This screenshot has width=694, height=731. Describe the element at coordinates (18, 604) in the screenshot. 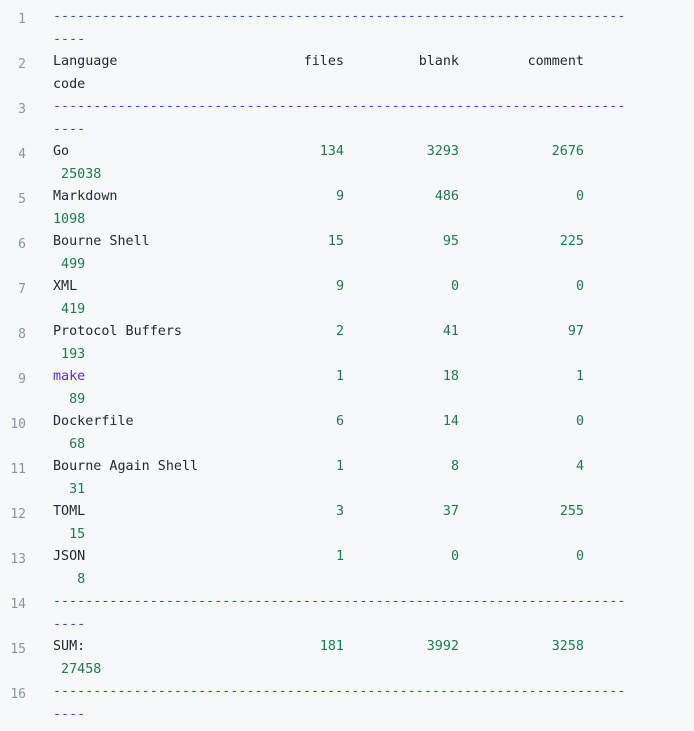

I see `line-number: 14` at that location.